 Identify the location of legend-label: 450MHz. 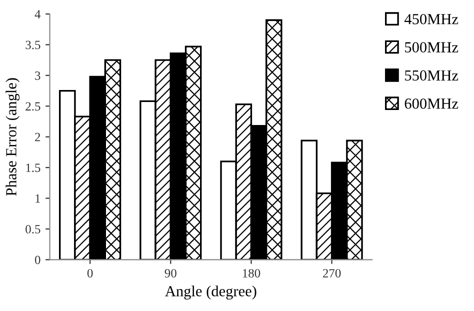
(431, 19).